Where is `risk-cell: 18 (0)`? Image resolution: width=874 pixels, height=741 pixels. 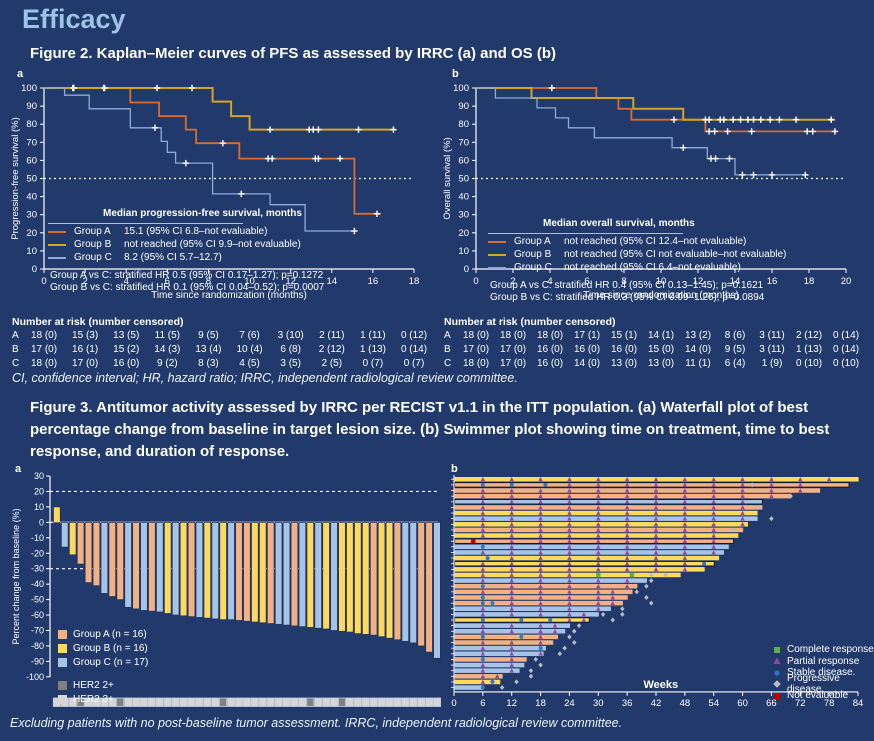
risk-cell: 18 (0) is located at coordinates (44, 335).